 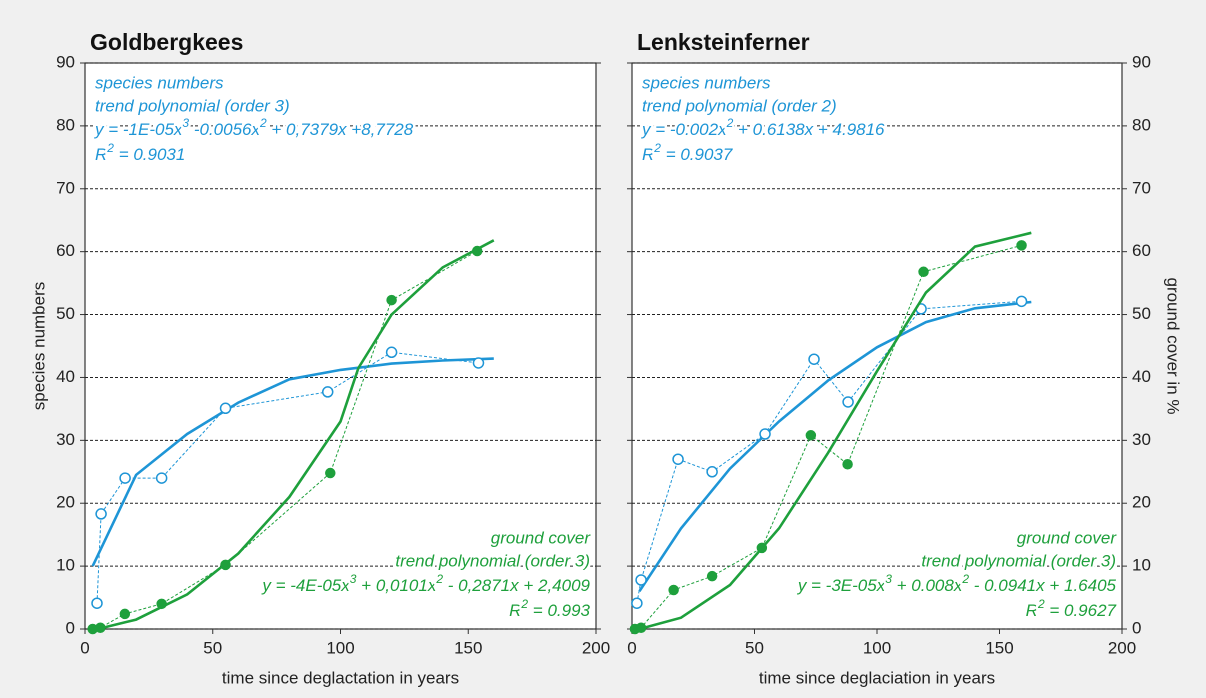 I want to click on annotation-part: y = -1E-05x, so click(x=138, y=129).